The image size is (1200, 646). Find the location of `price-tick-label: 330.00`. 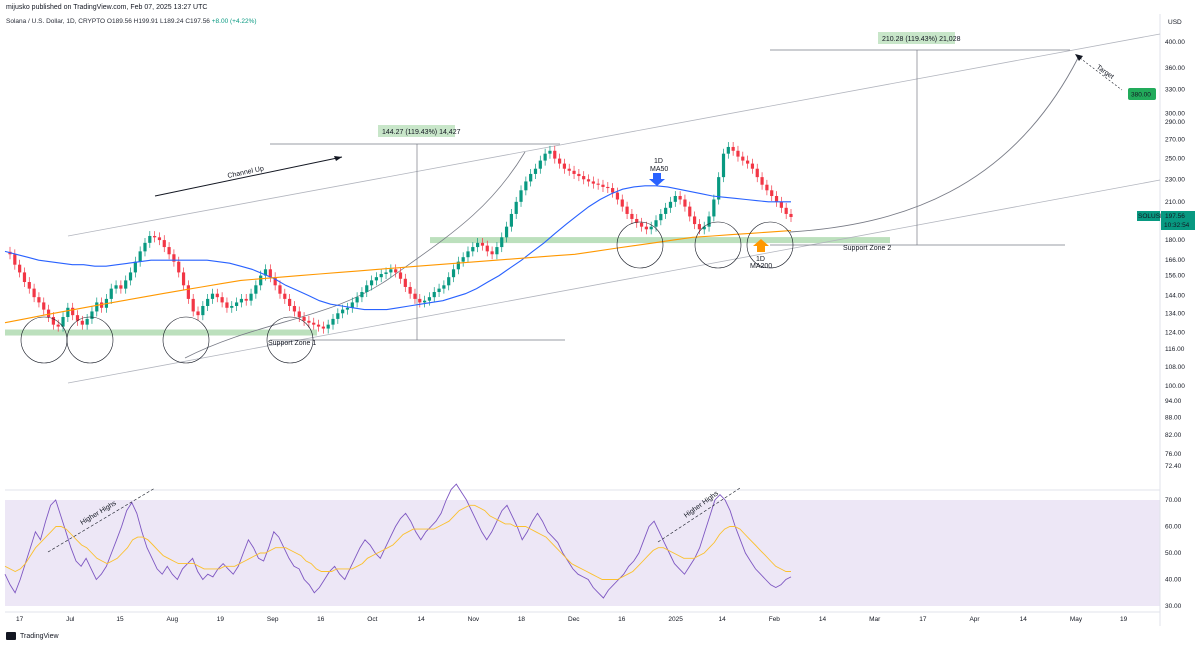

price-tick-label: 330.00 is located at coordinates (1175, 90).